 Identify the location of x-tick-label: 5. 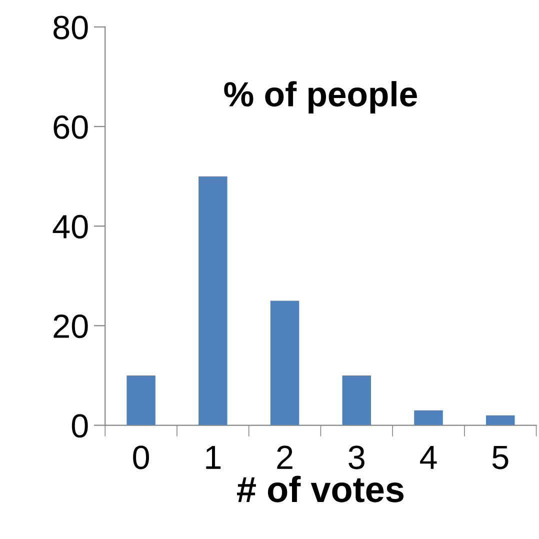
(500, 458).